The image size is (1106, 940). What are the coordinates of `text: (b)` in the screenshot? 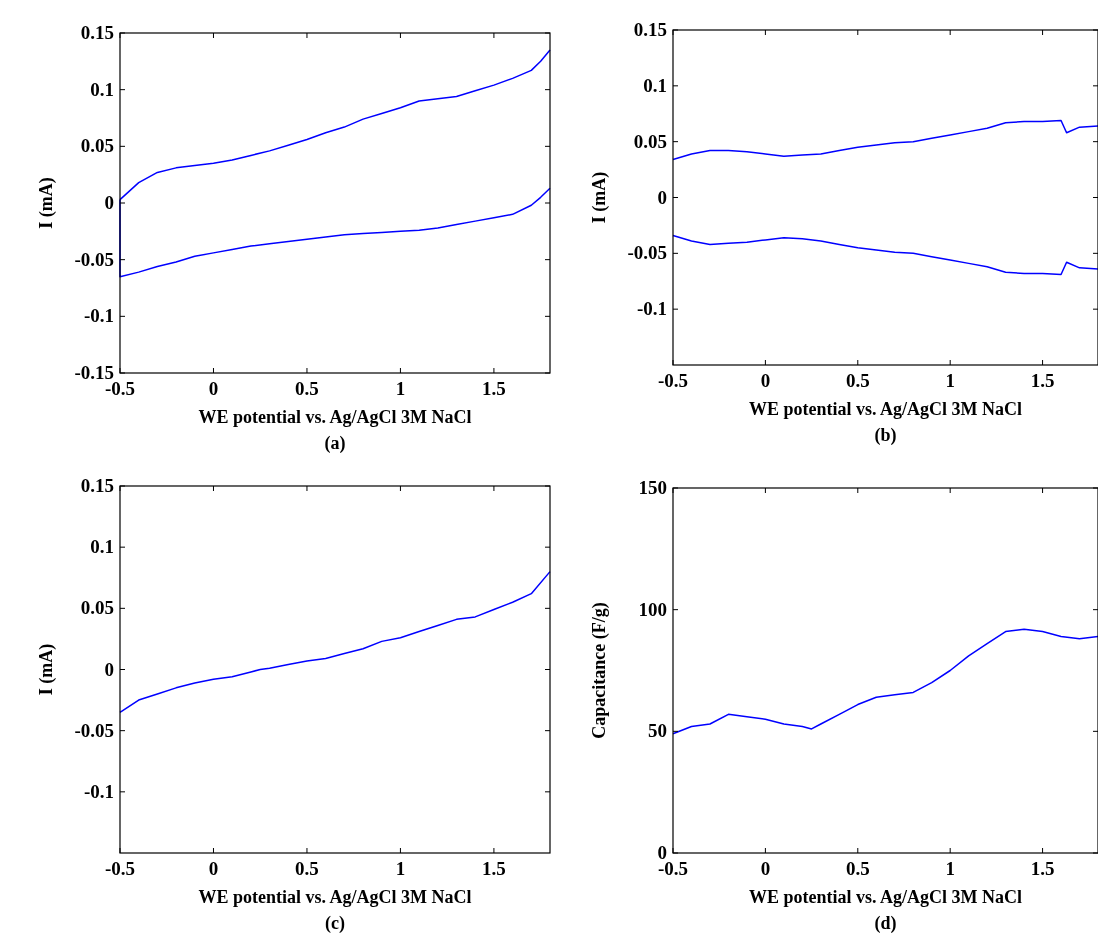 It's located at (885, 435).